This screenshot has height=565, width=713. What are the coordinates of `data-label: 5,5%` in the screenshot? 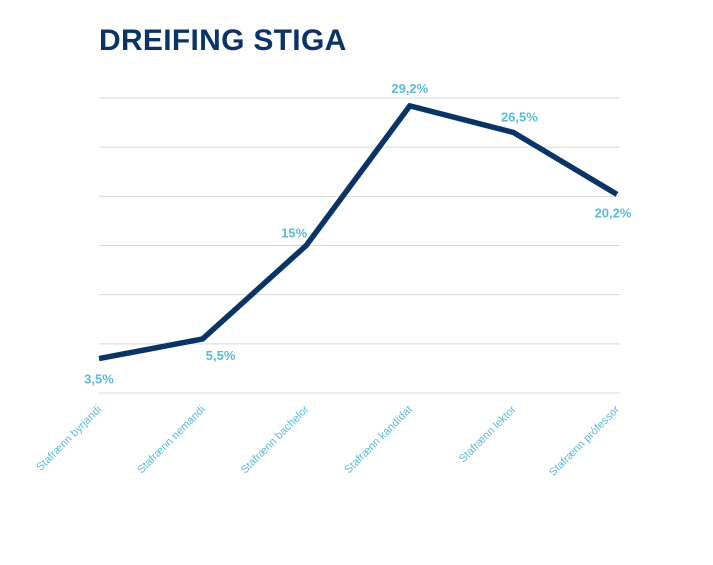 It's located at (221, 355).